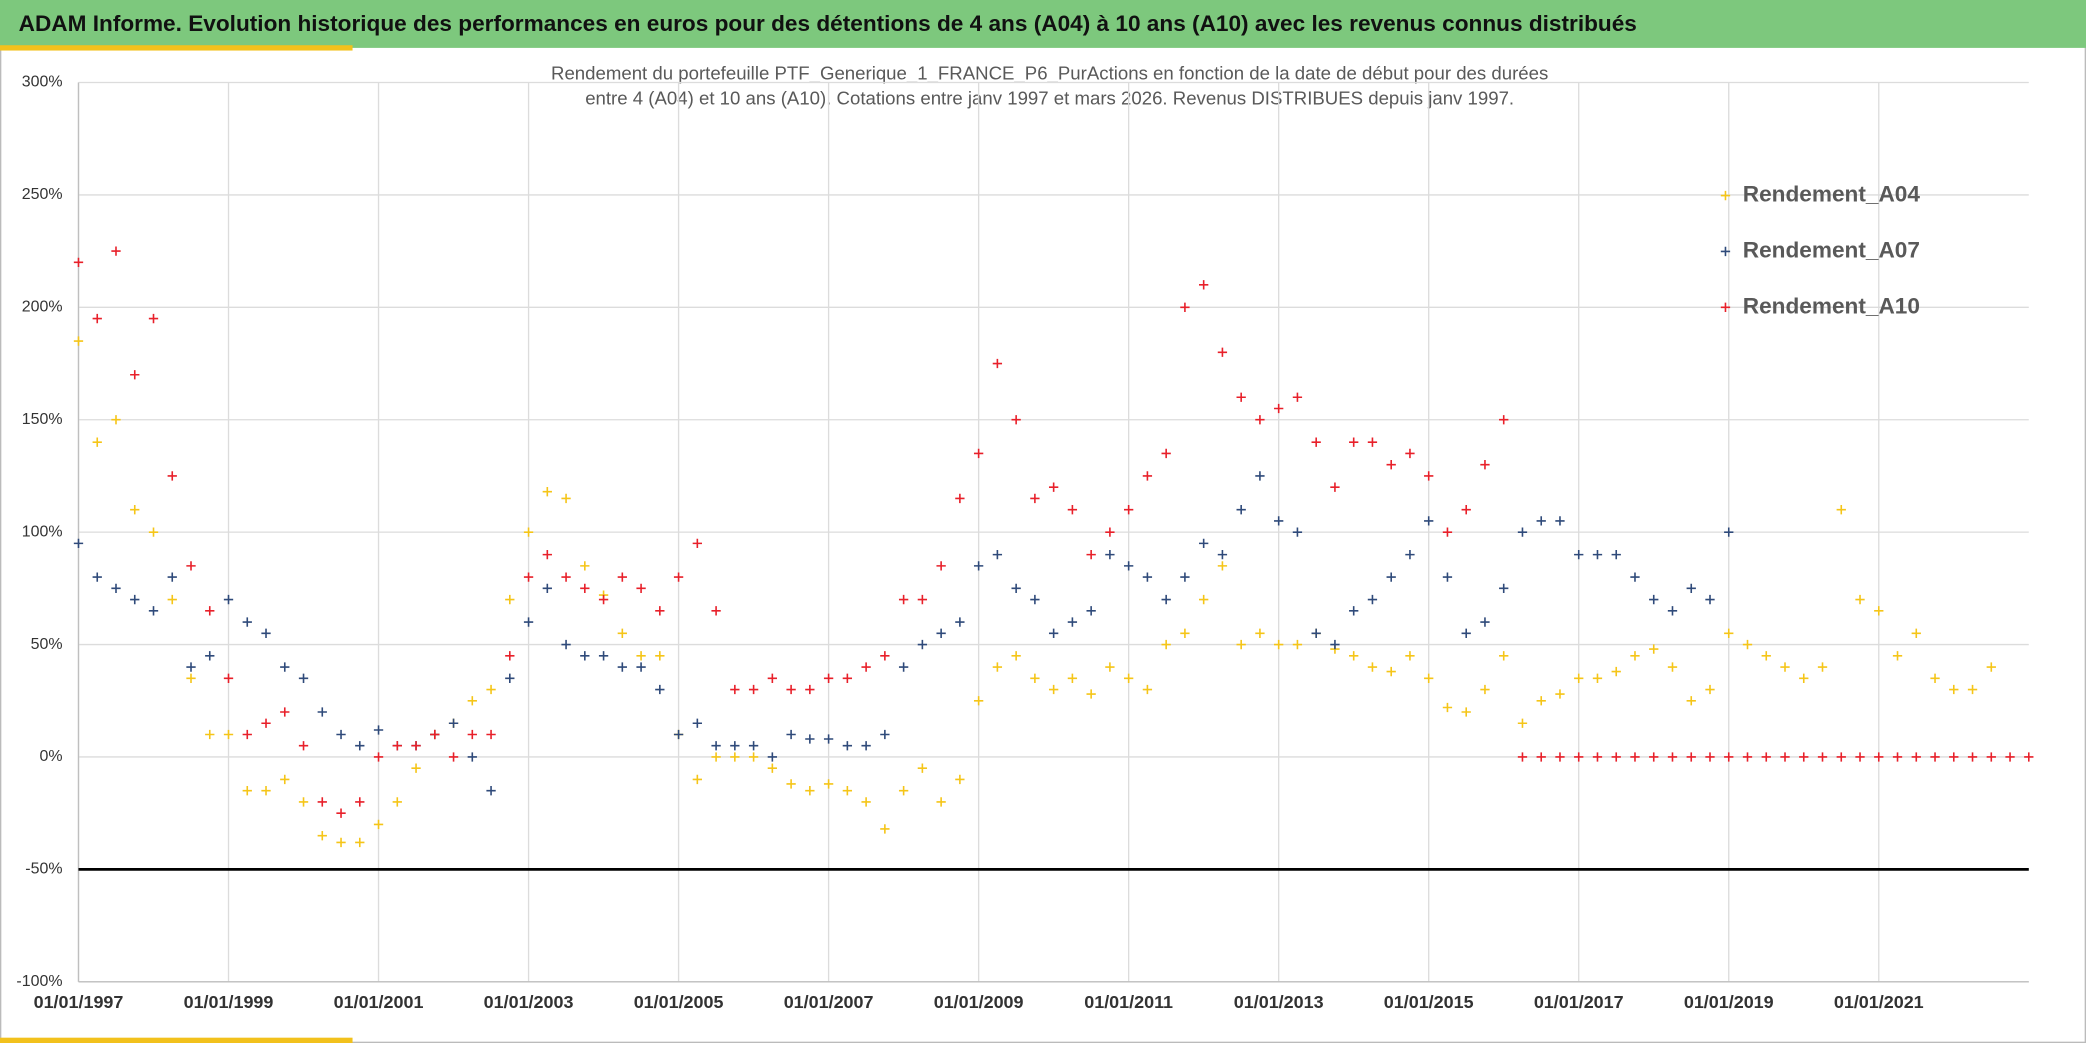 This screenshot has width=2086, height=1048. I want to click on legend-marker, so click(1725, 251).